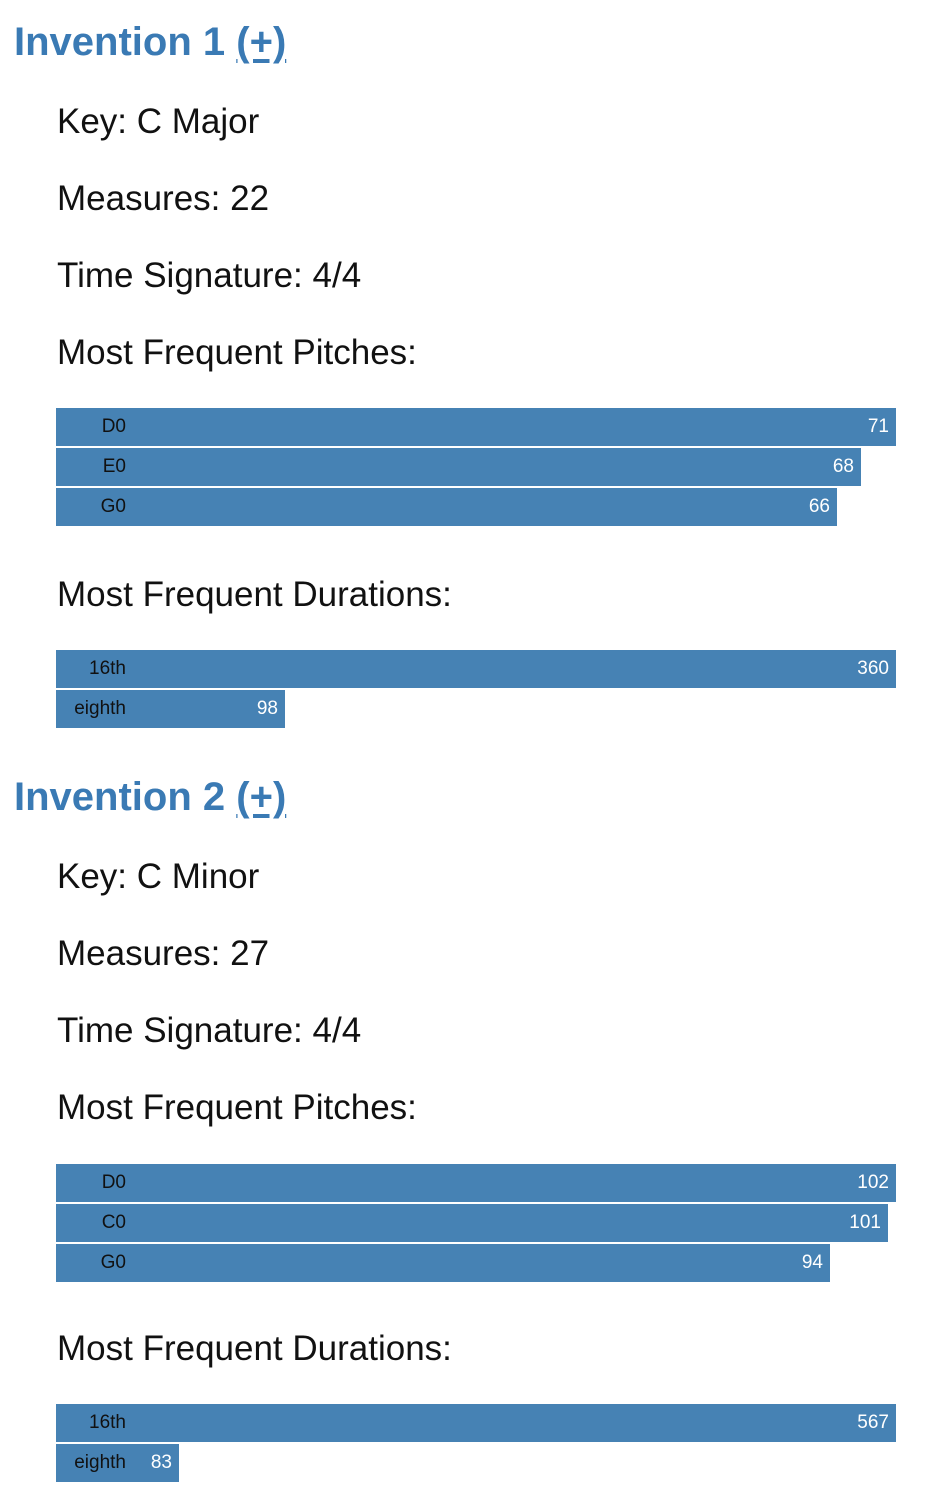 The height and width of the screenshot is (1502, 928). Describe the element at coordinates (878, 426) in the screenshot. I see `bar-value-label: 71` at that location.